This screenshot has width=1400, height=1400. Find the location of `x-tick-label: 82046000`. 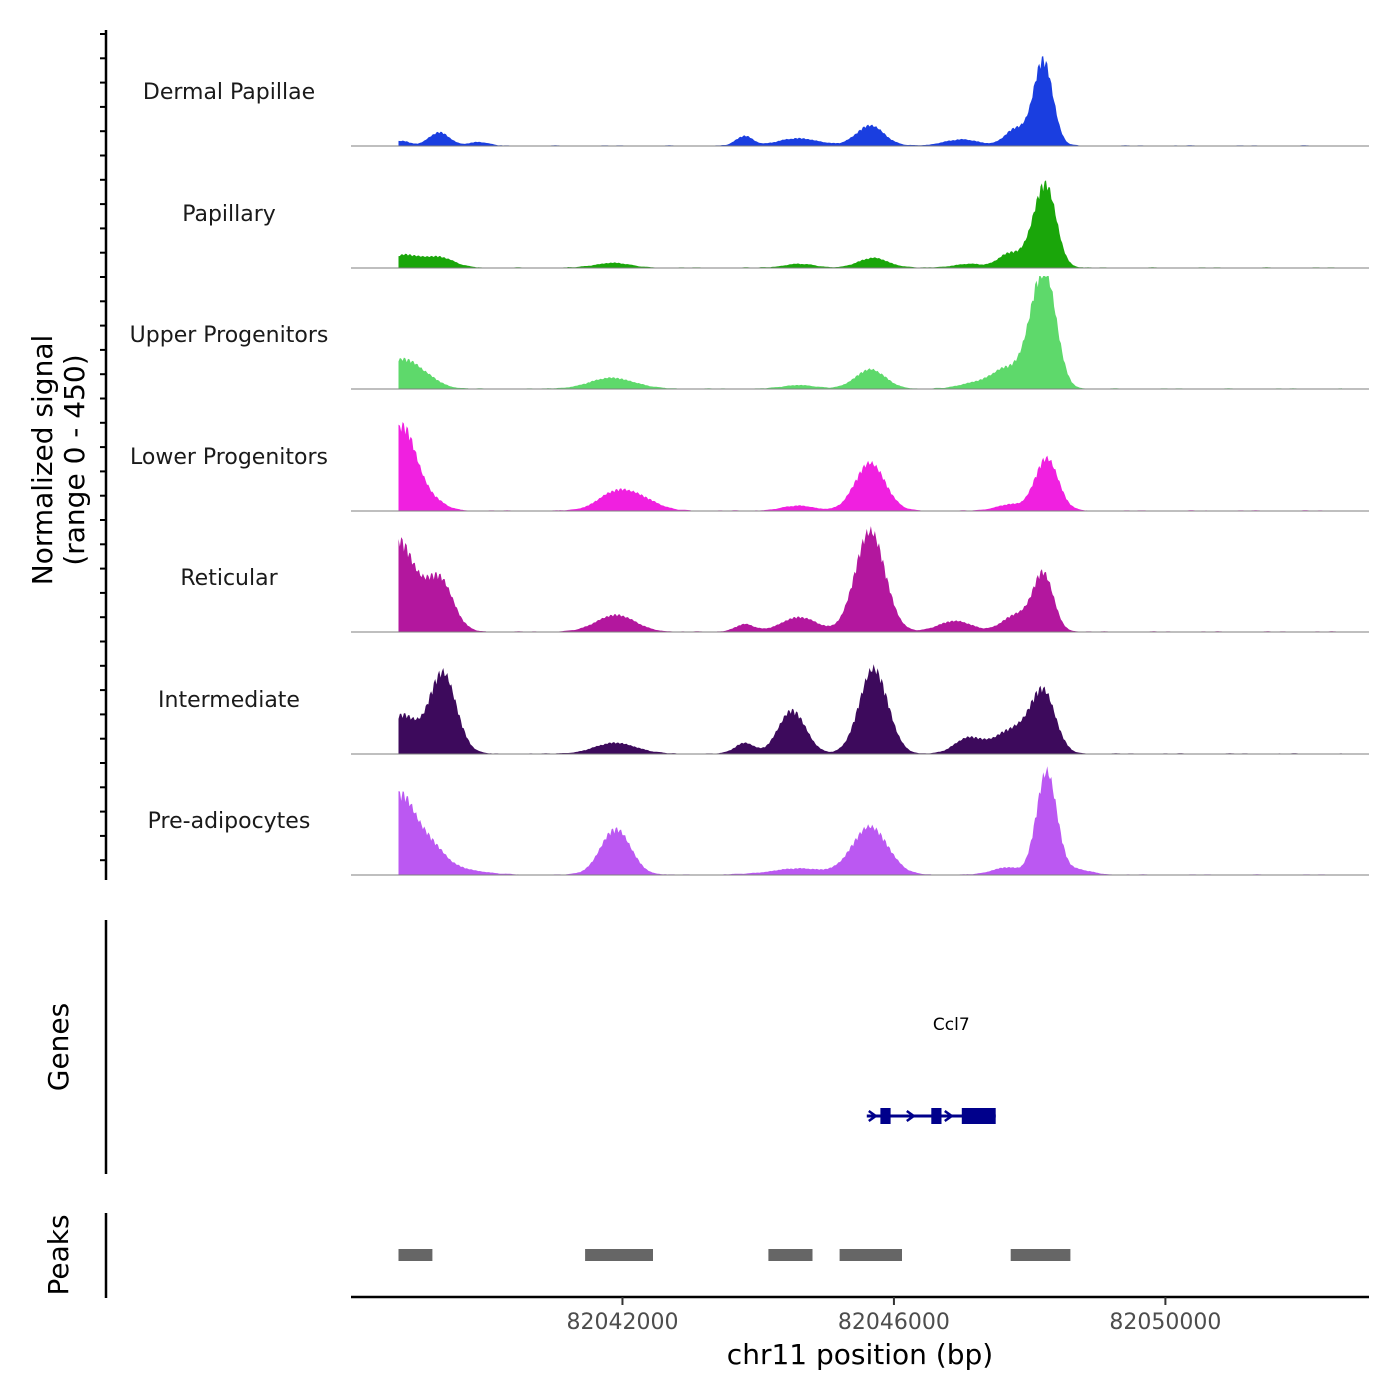

x-tick-label: 82046000 is located at coordinates (894, 1322).